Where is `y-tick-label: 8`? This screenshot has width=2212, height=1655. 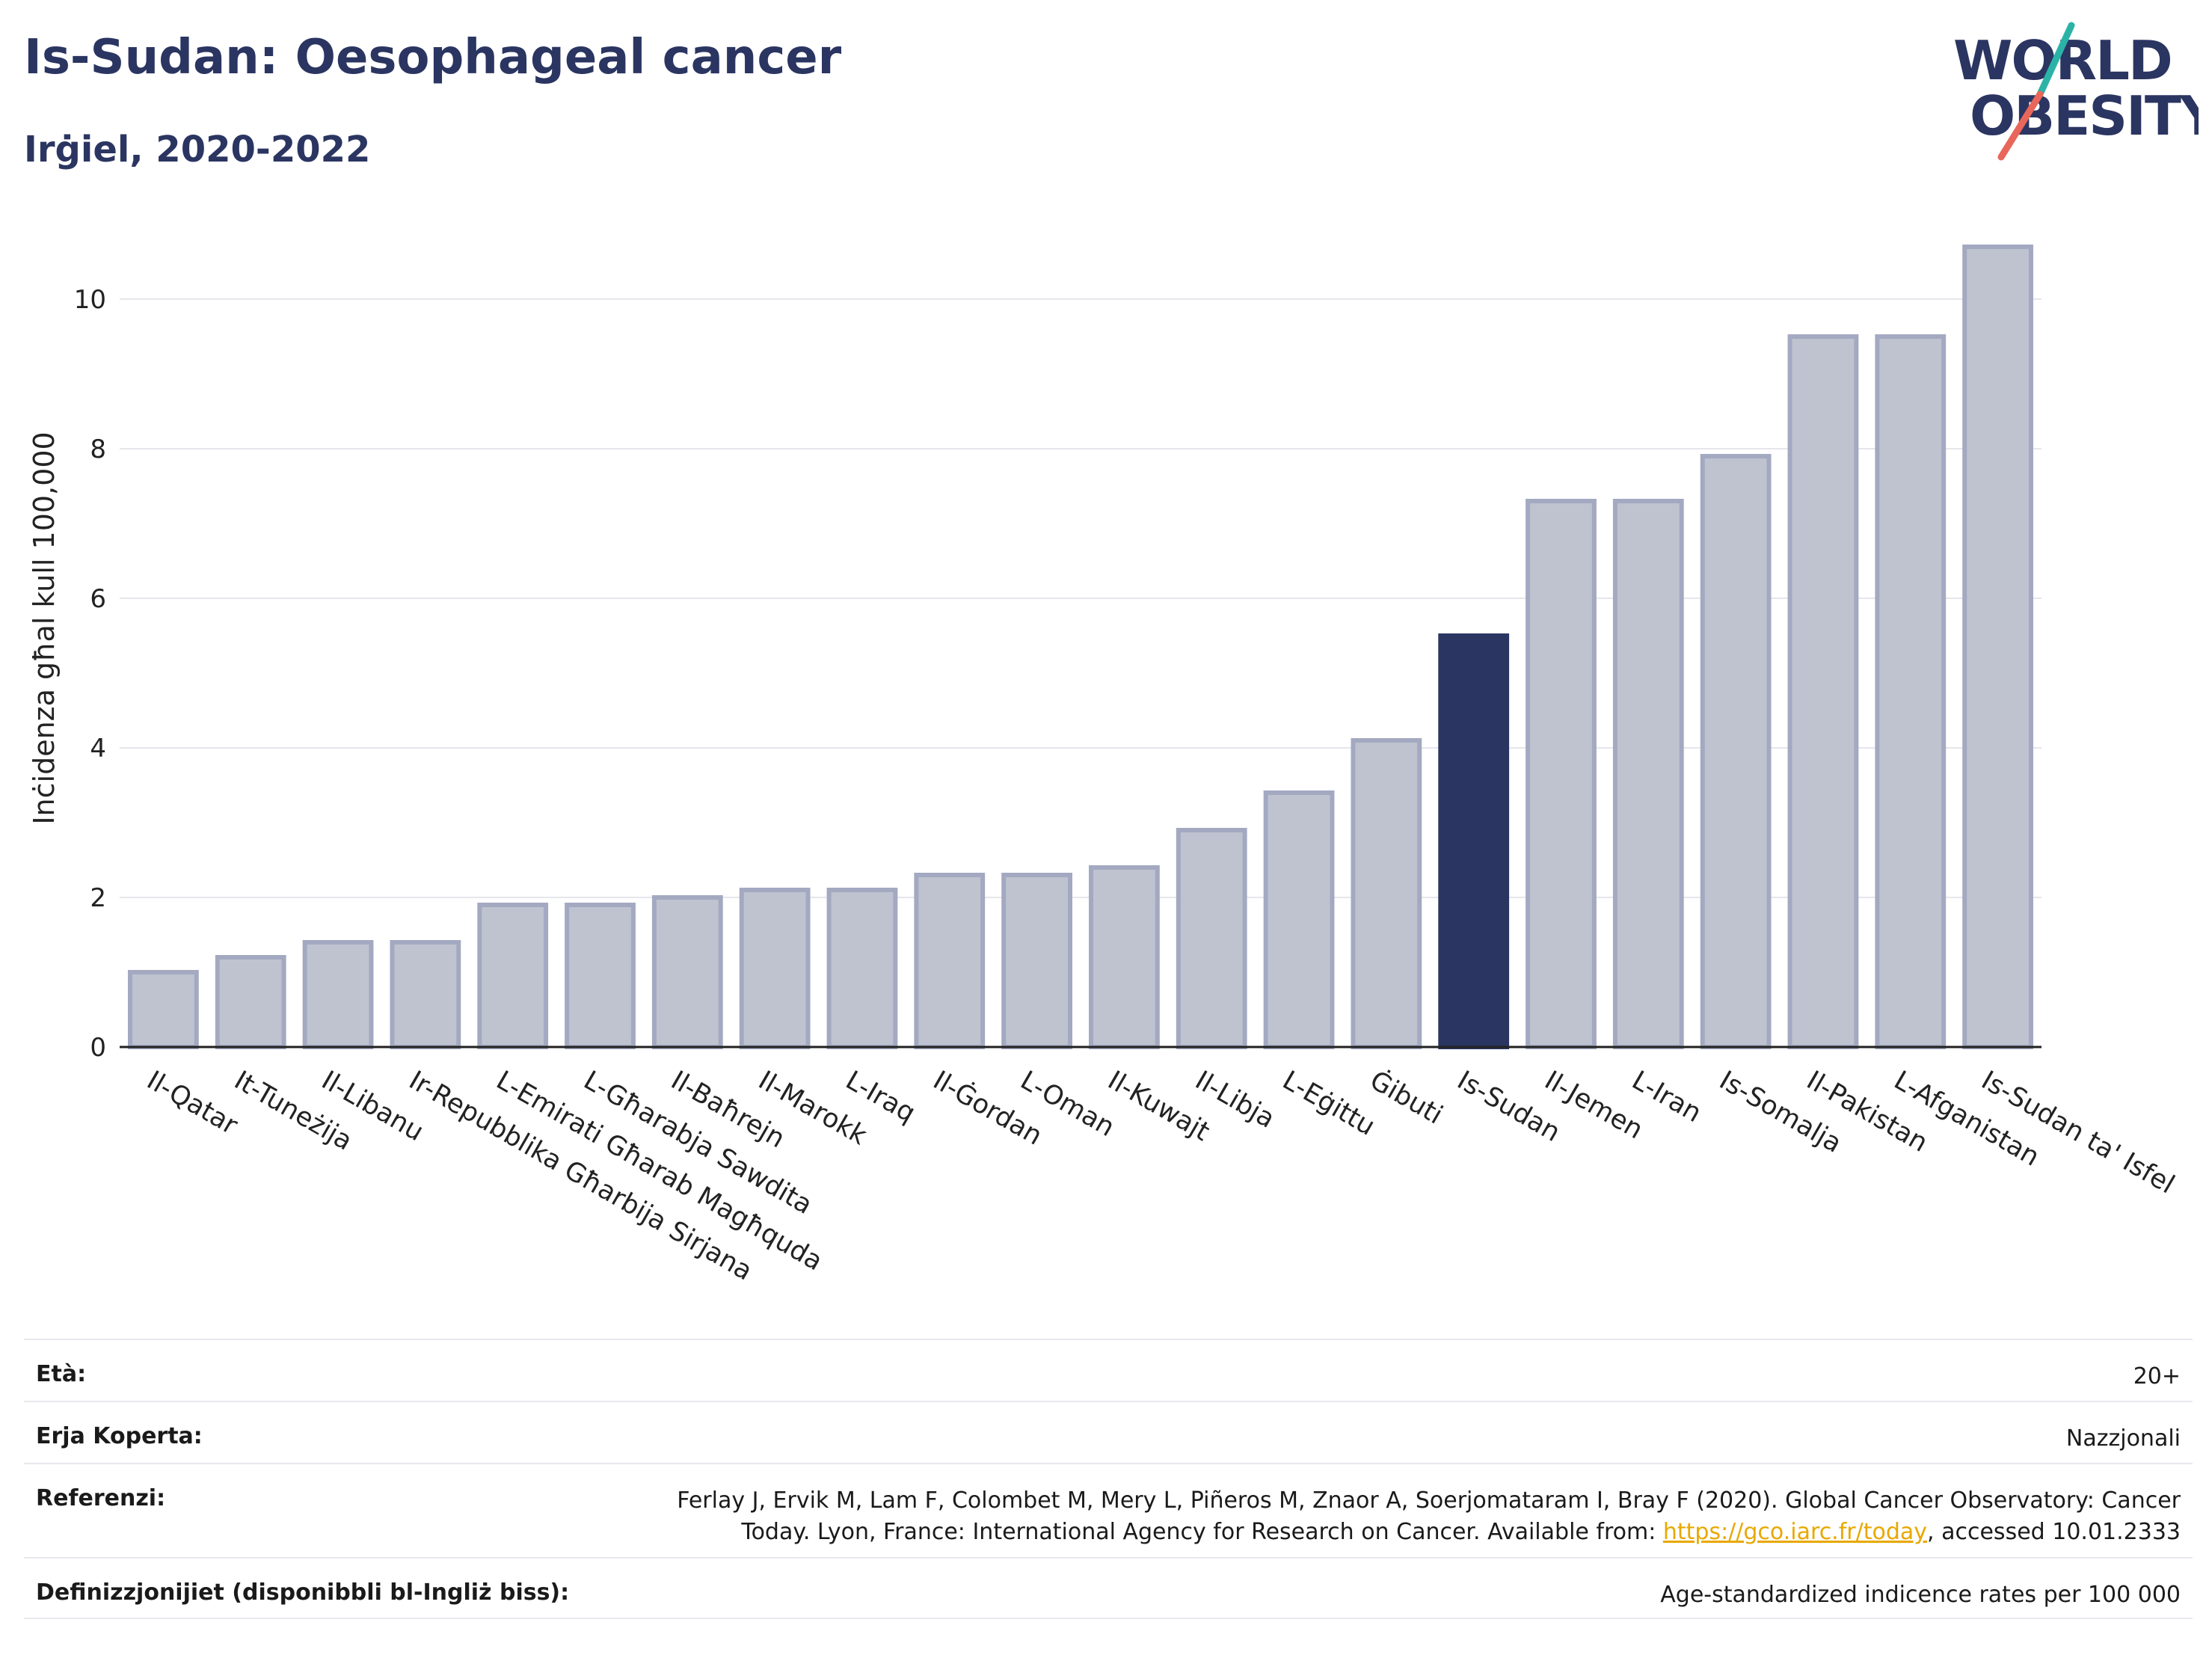 y-tick-label: 8 is located at coordinates (98, 449).